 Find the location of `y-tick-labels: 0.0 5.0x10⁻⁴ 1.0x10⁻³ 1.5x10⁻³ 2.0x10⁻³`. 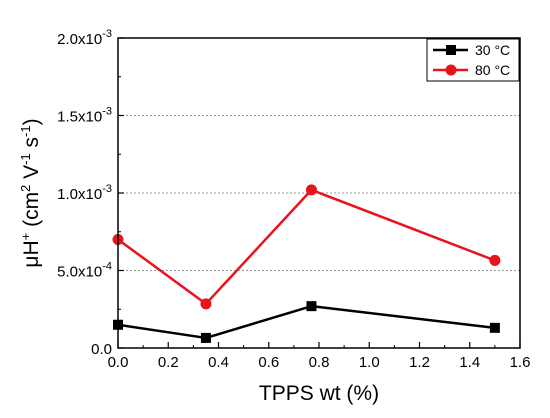

y-tick-labels: 0.0 5.0x10⁻⁴ 1.0x10⁻³ 1.5x10⁻³ 2.0x10⁻³ is located at coordinates (84, 193).